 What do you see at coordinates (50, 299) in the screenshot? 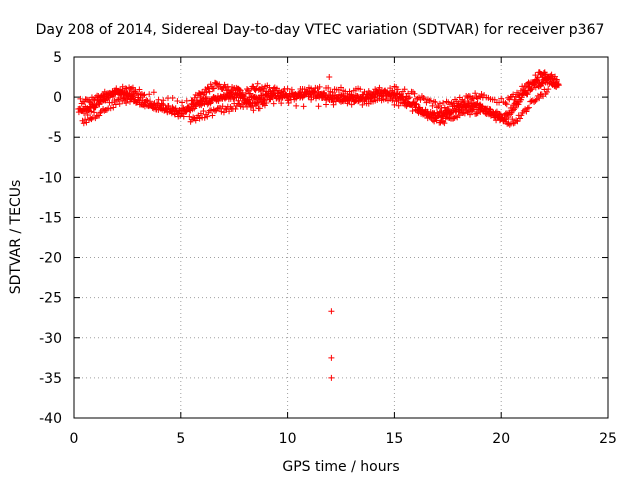
I see `y-tick-label: -25` at bounding box center [50, 299].